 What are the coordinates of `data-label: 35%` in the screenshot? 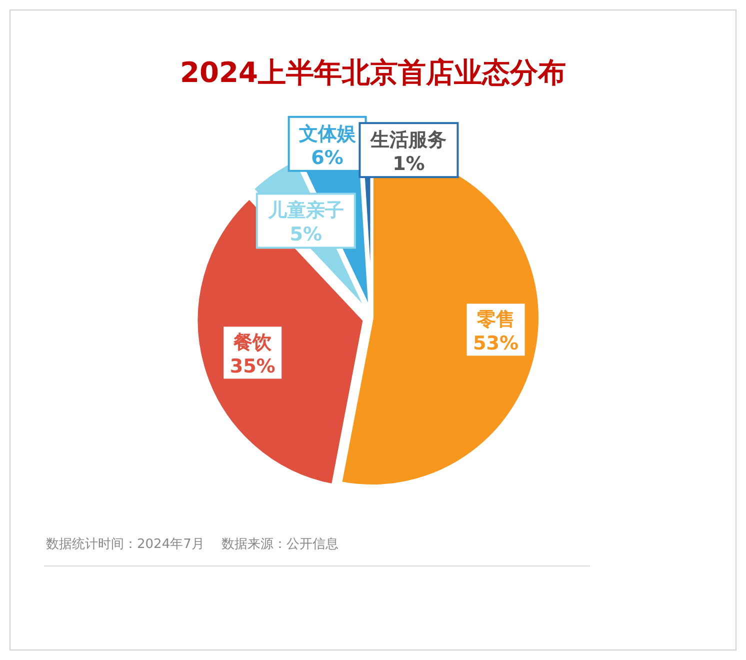 It's located at (253, 367).